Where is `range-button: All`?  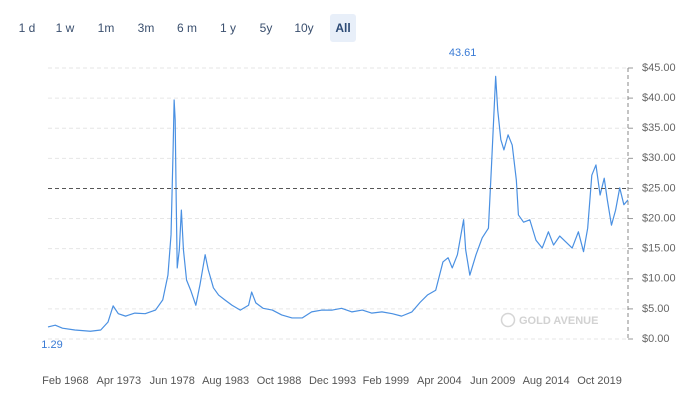 range-button: All is located at coordinates (343, 28).